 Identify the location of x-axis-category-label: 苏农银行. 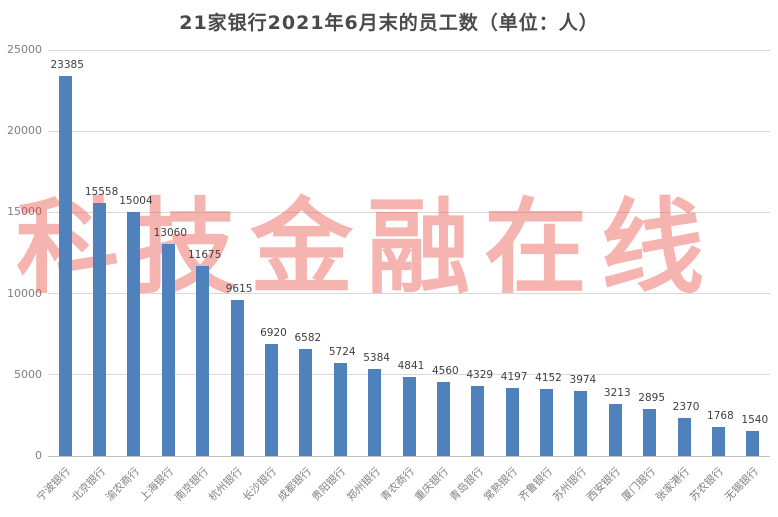
(707, 484).